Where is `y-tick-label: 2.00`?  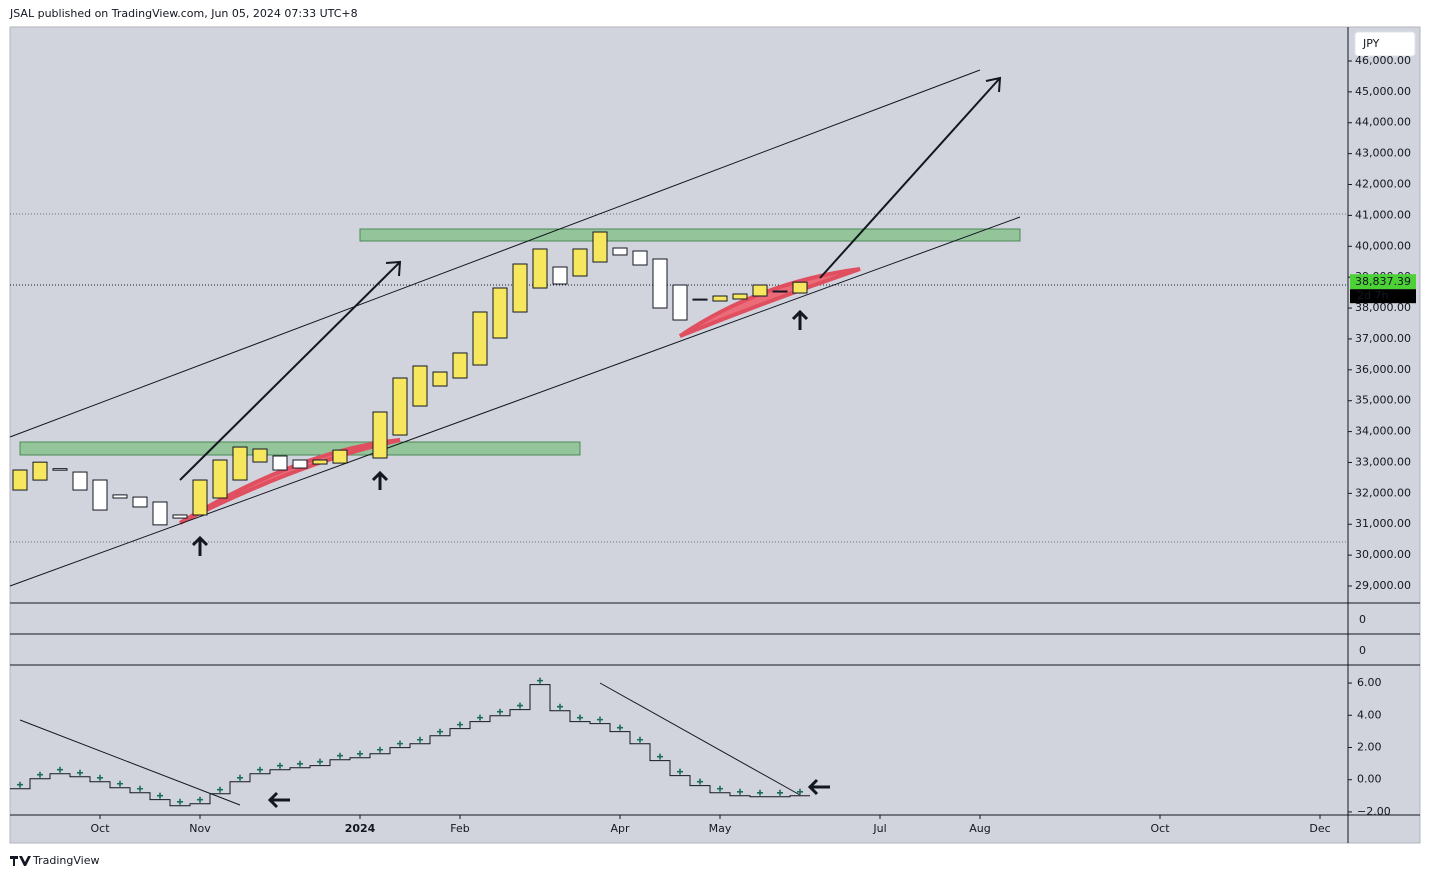 y-tick-label: 2.00 is located at coordinates (1369, 746).